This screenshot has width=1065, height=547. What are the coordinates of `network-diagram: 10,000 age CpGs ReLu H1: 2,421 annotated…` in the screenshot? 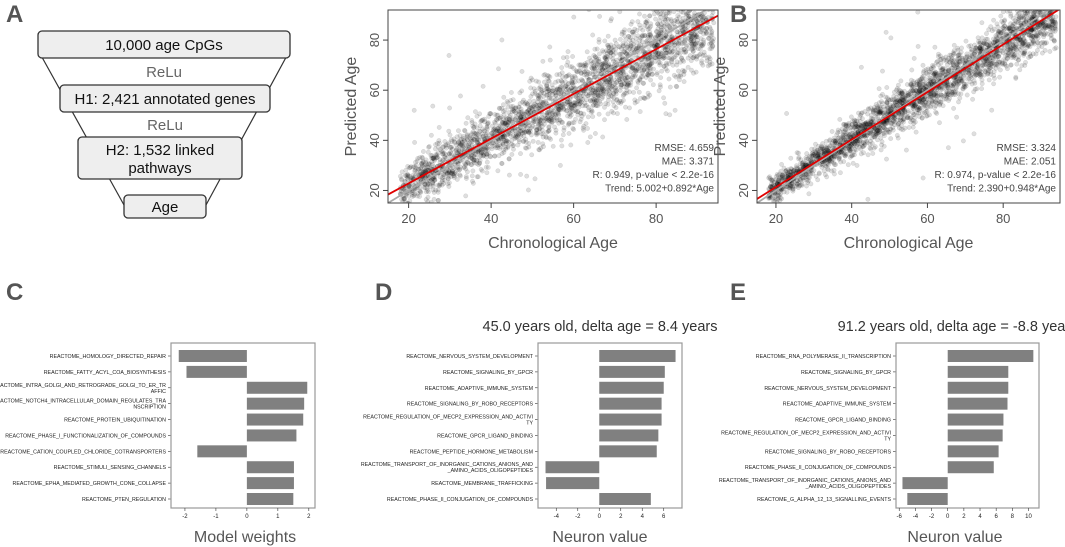 It's located at (164, 124).